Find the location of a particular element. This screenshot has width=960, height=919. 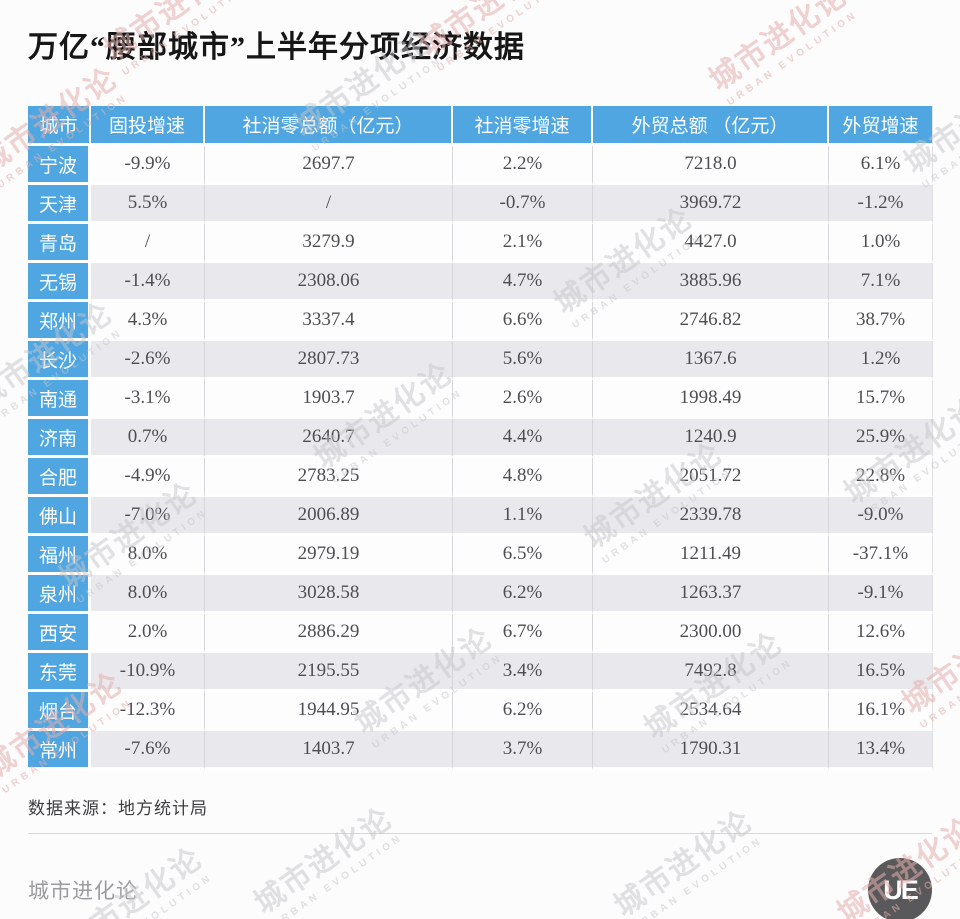

data-cell: 25.9% is located at coordinates (881, 438).